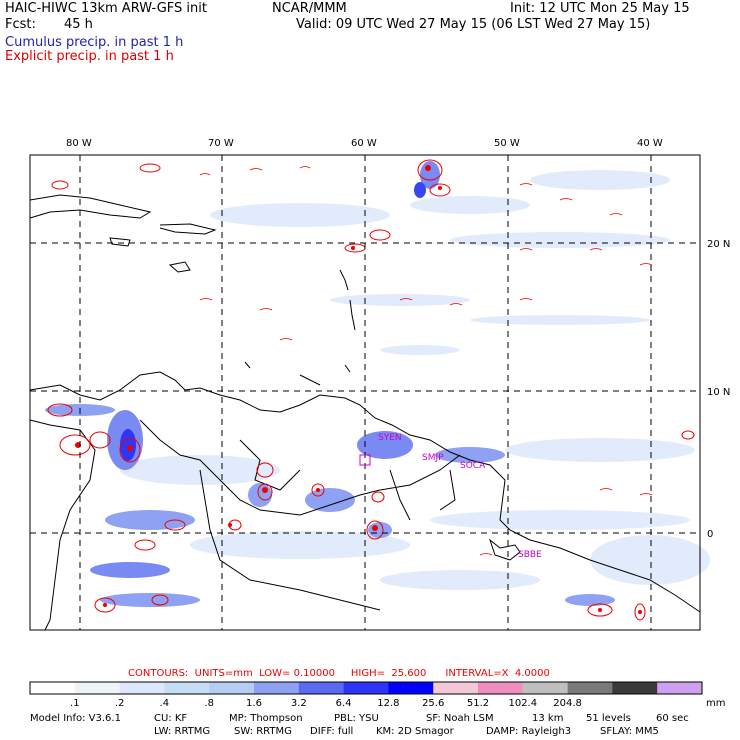 The width and height of the screenshot is (740, 740). Describe the element at coordinates (75, 718) in the screenshot. I see `footer-model-info: Model Info: V3.6.1` at that location.